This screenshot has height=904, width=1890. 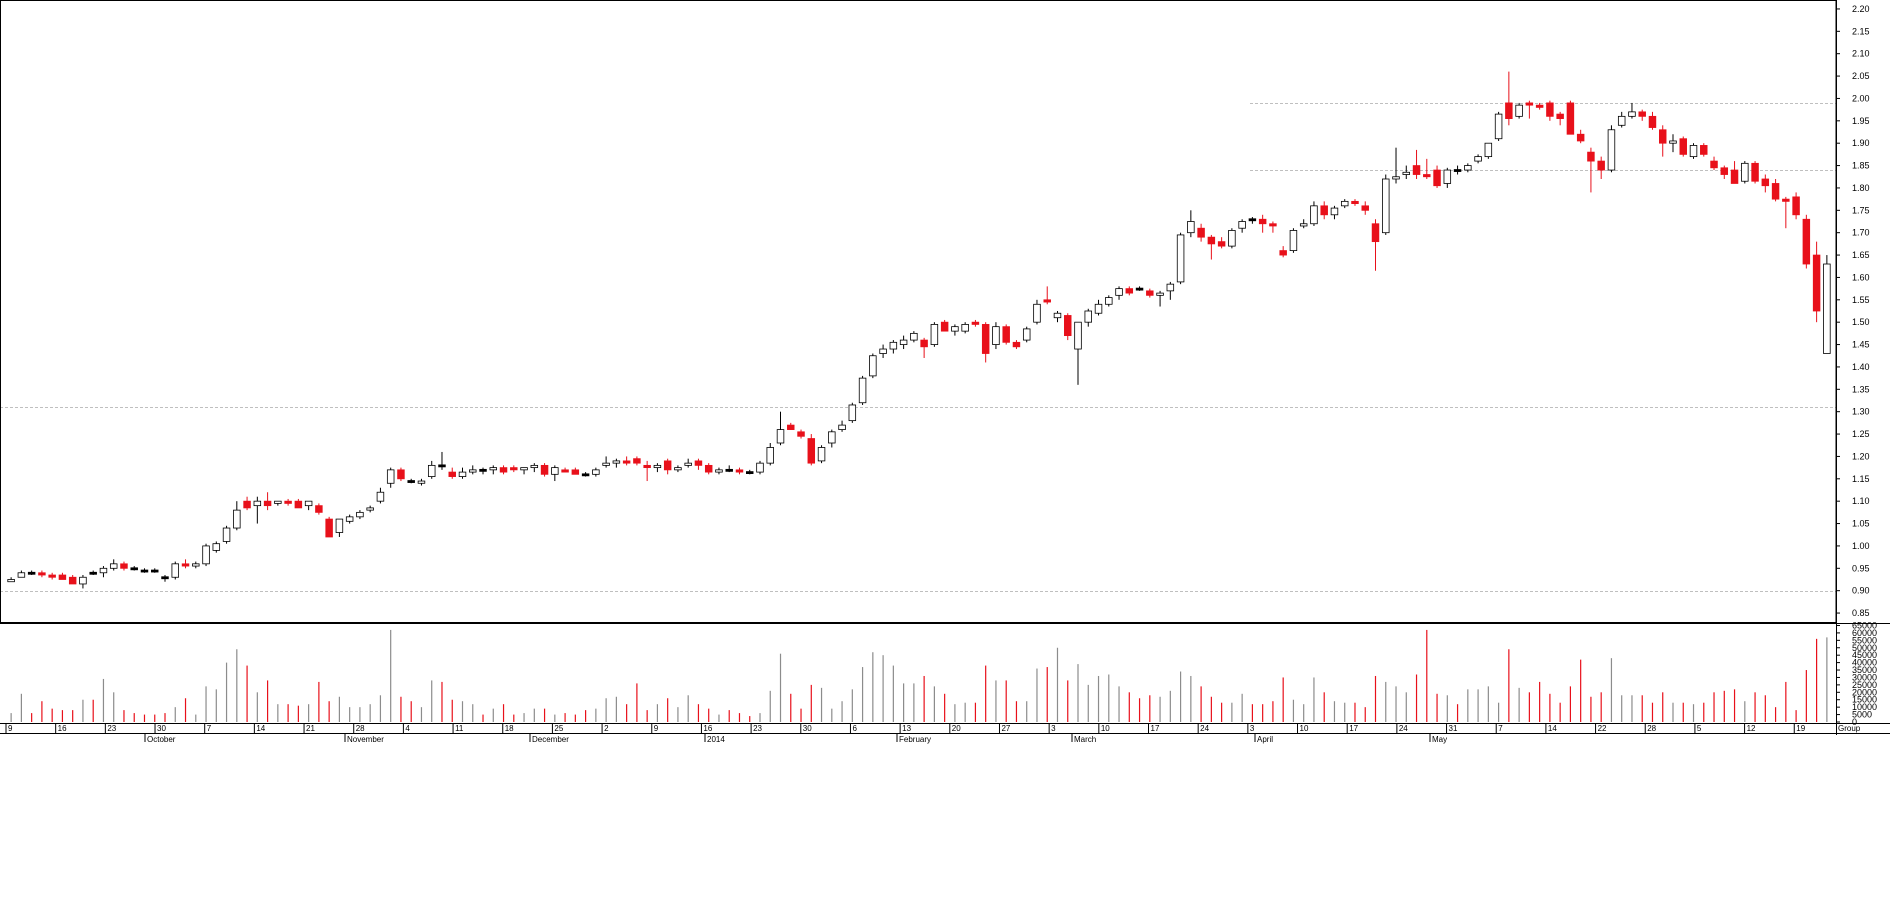 What do you see at coordinates (1864, 640) in the screenshot?
I see `volume-tick-label: 55000` at bounding box center [1864, 640].